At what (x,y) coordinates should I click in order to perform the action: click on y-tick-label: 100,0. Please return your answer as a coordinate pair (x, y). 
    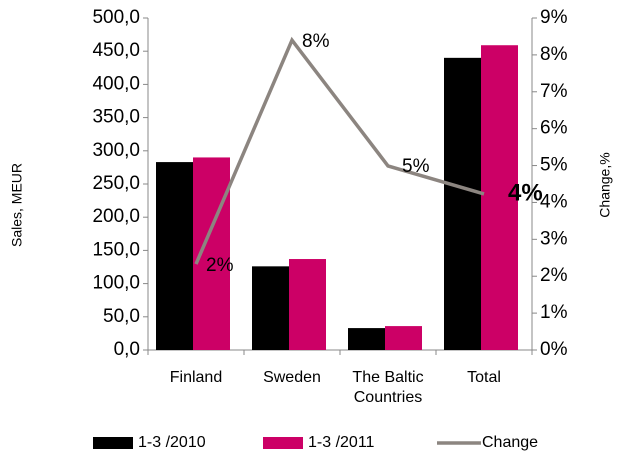
    Looking at the image, I should click on (116, 283).